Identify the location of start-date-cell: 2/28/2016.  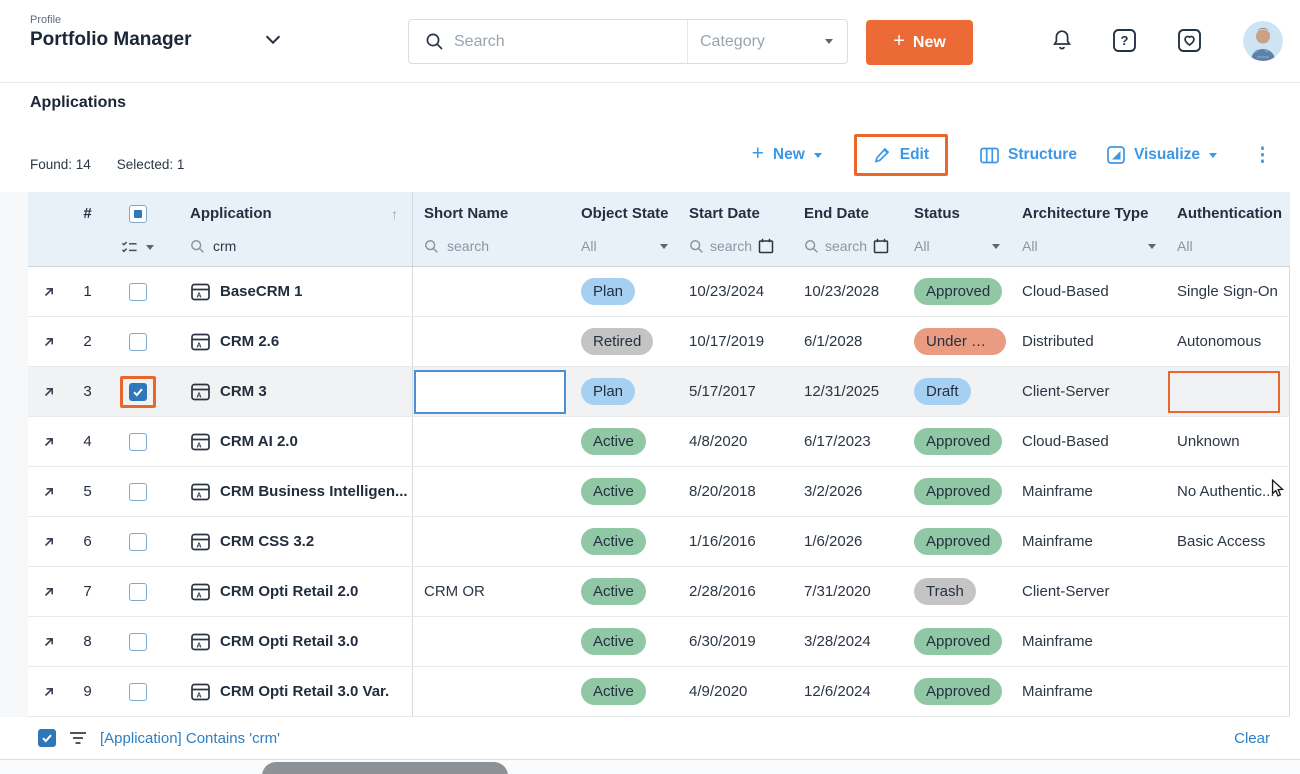
(722, 591).